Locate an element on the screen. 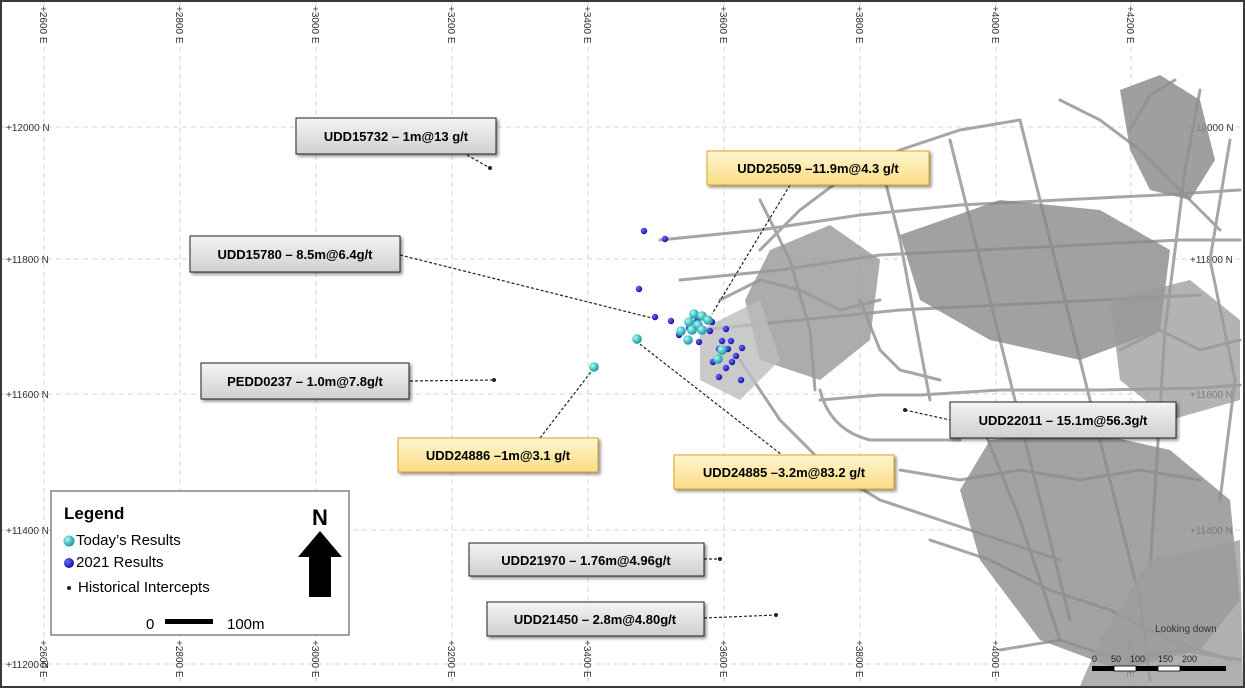 The image size is (1245, 688). easting-label-top: +3800 E is located at coordinates (858, 25).